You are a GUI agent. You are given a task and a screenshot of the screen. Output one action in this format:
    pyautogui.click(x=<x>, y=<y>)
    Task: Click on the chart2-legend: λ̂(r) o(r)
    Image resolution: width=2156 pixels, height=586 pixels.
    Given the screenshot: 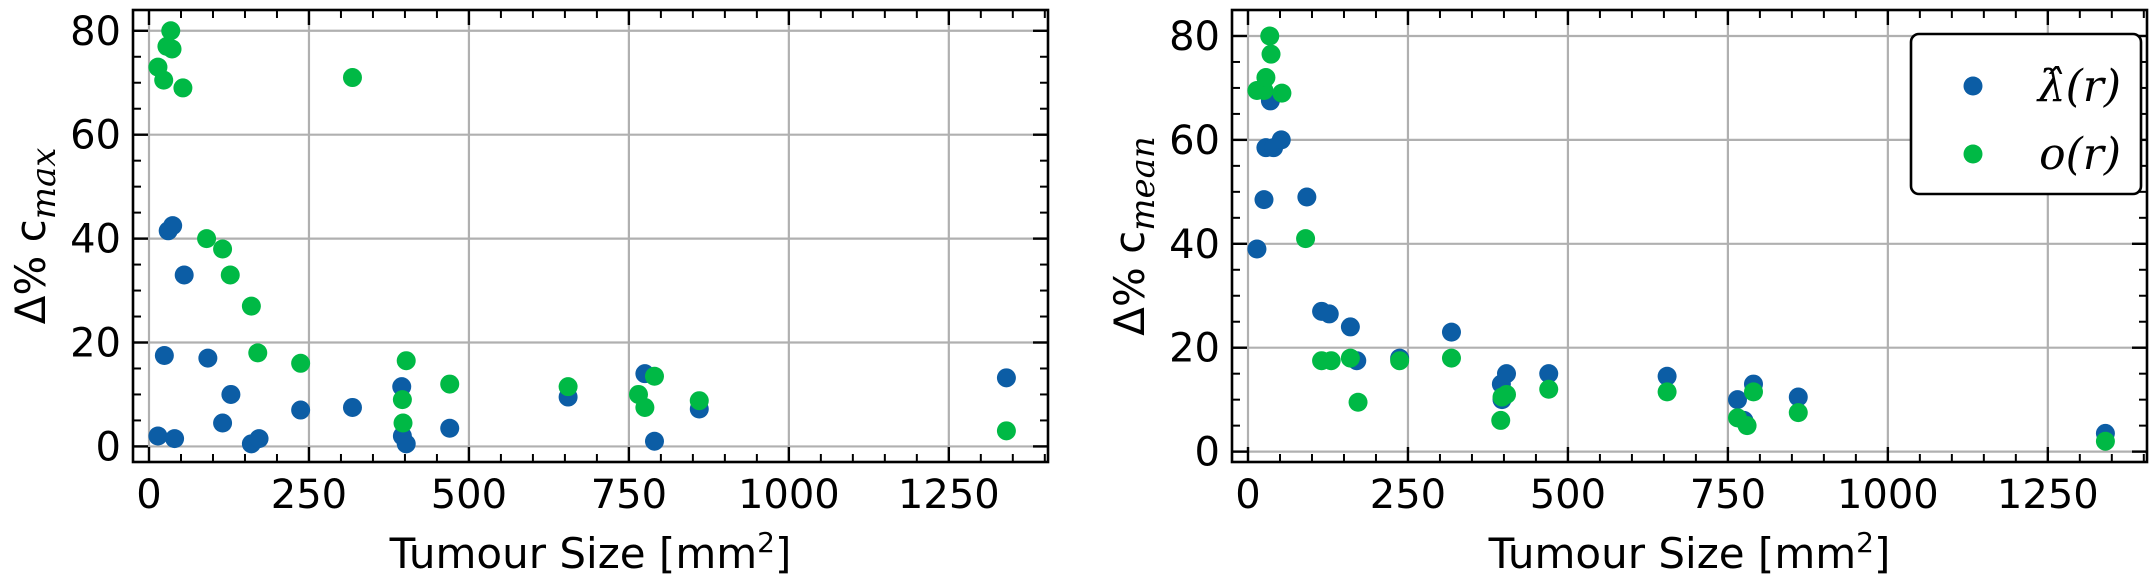 What is the action you would take?
    pyautogui.click(x=2026, y=114)
    